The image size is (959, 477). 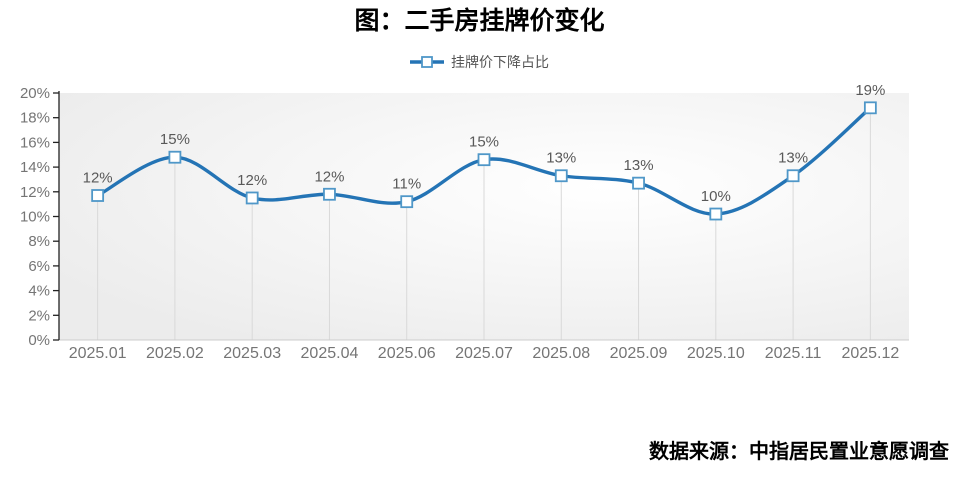 I want to click on legend-label: 挂牌价下降占比, so click(x=500, y=62).